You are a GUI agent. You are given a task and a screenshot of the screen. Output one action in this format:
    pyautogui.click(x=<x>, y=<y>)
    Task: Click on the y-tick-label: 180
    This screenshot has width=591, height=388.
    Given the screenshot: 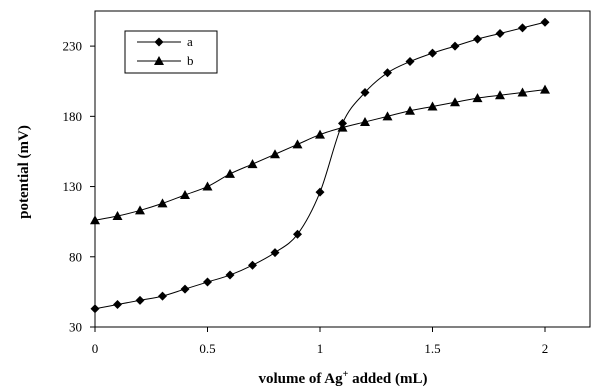 What is the action you would take?
    pyautogui.click(x=73, y=116)
    